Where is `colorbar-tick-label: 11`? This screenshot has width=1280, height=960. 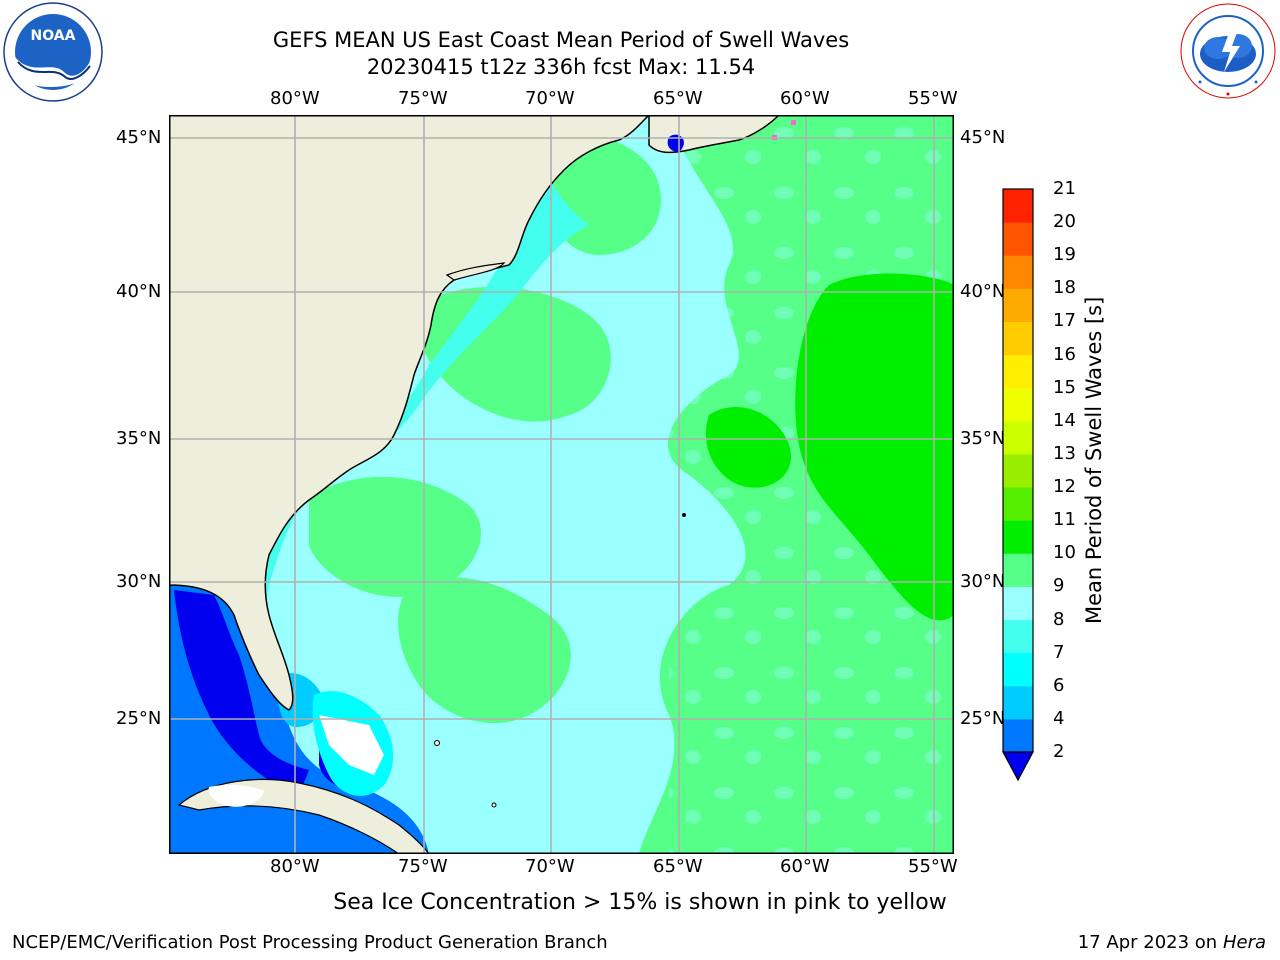 colorbar-tick-label: 11 is located at coordinates (1064, 520).